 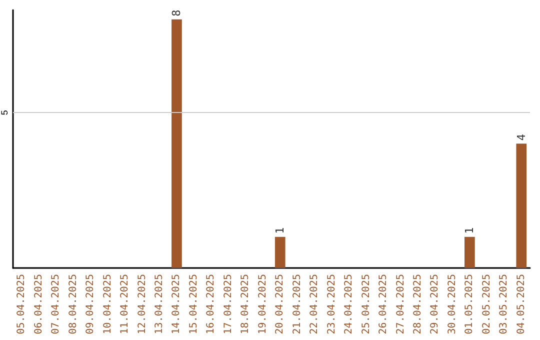 I want to click on x-tick-label: 12.04.2025, so click(x=142, y=304).